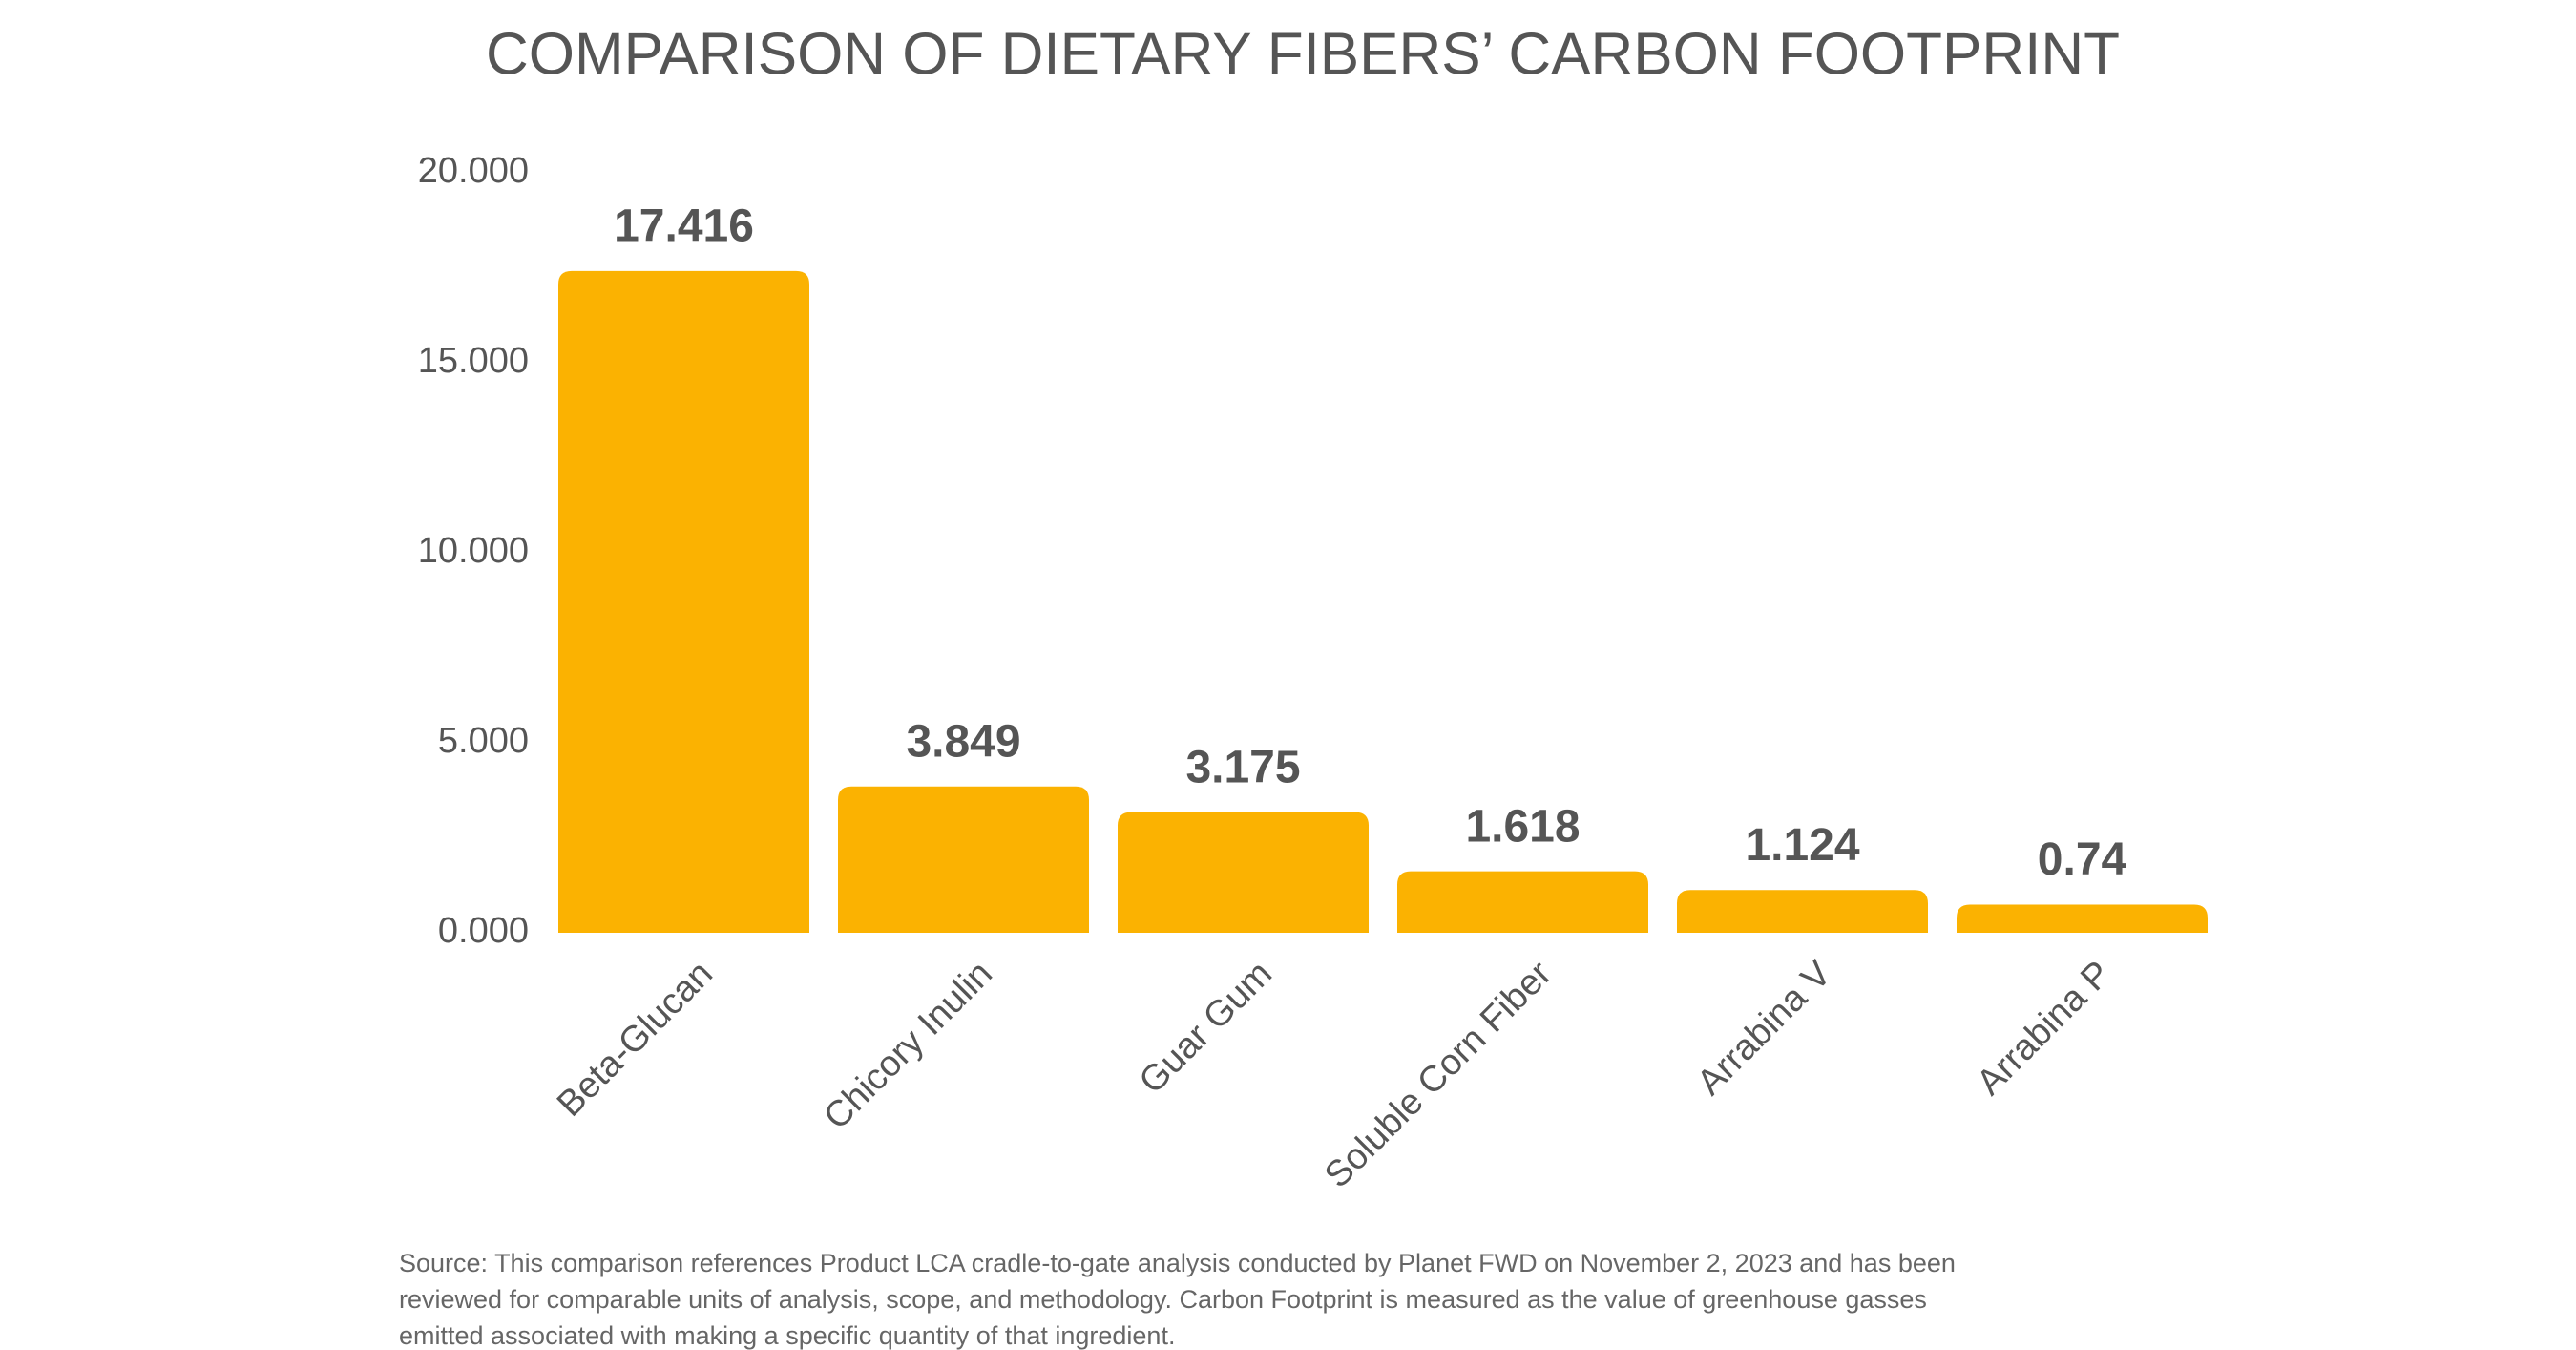 This screenshot has width=2576, height=1350. I want to click on value-label: 1.124, so click(1802, 845).